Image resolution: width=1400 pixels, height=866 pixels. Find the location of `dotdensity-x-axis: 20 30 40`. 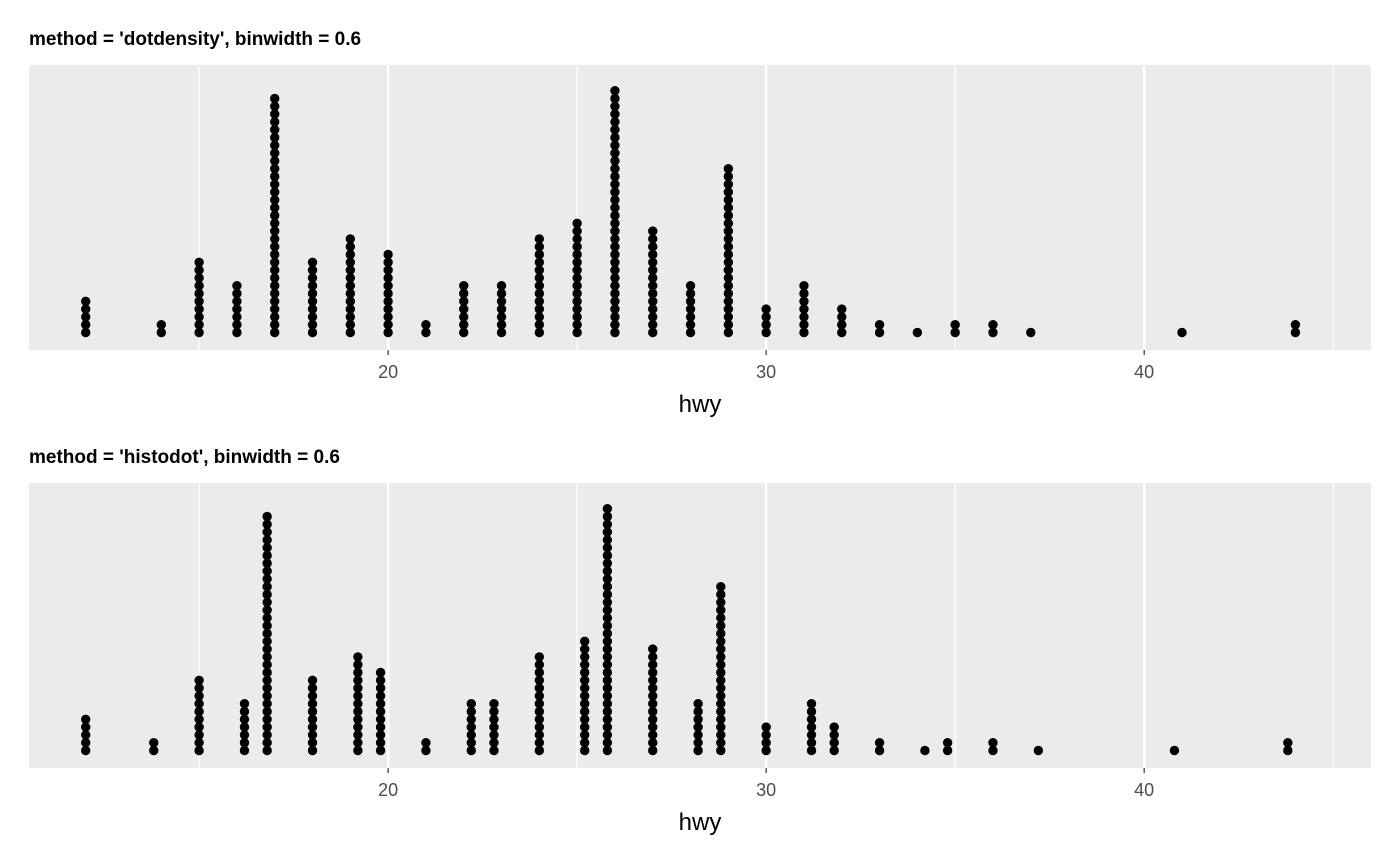

dotdensity-x-axis: 20 30 40 is located at coordinates (766, 366).